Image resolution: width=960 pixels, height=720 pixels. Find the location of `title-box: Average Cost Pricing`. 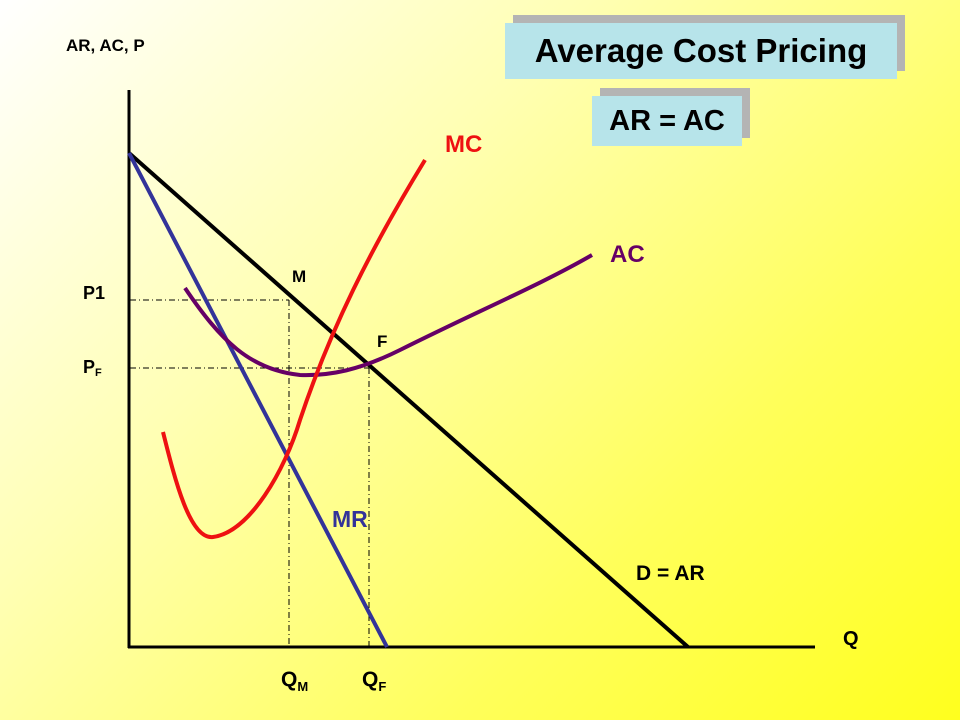

title-box: Average Cost Pricing is located at coordinates (701, 51).